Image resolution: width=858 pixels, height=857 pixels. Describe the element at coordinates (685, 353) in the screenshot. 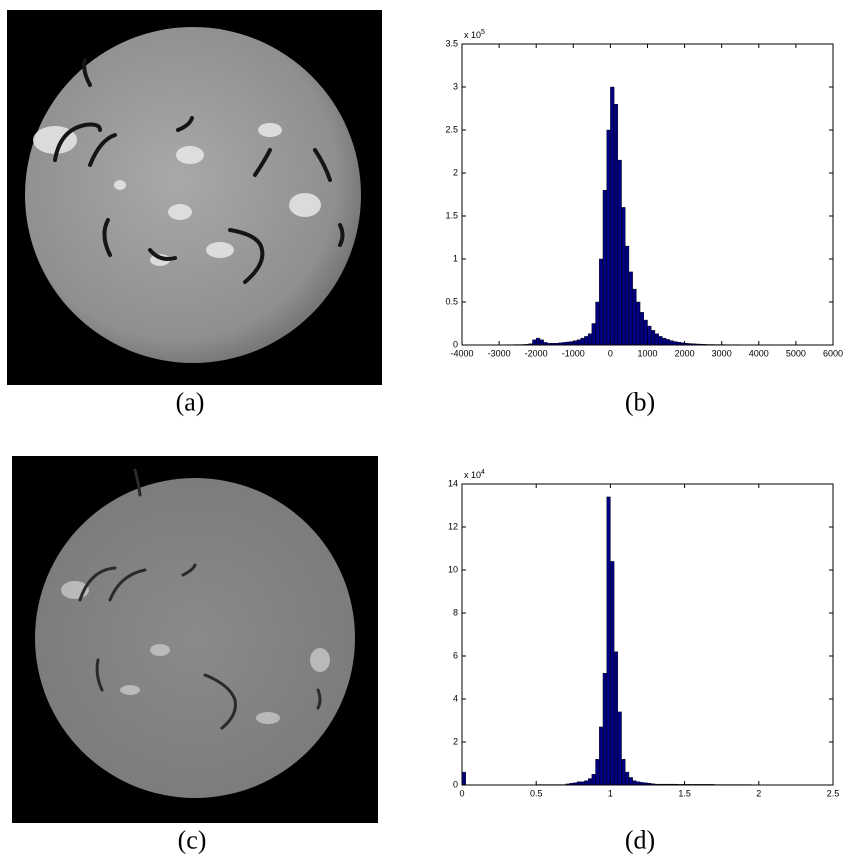

I see `x-tick-label: 2000` at that location.